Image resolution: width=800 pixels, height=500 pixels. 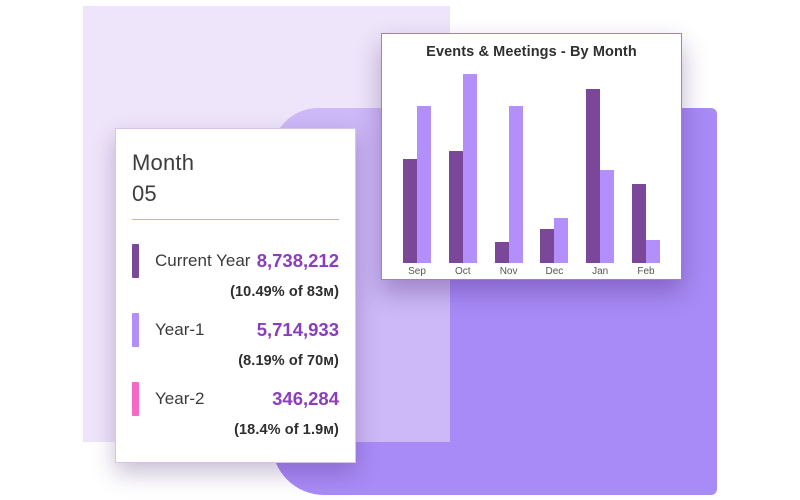 What do you see at coordinates (424, 184) in the screenshot?
I see `bar-year-1-sep` at bounding box center [424, 184].